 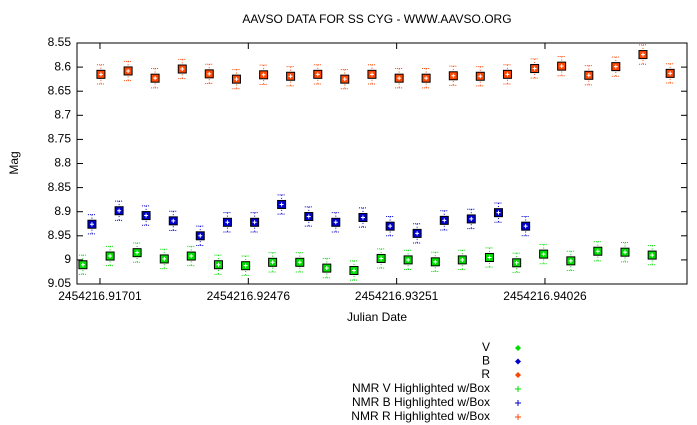 I want to click on x-tick-label: 2454216.94026, so click(x=545, y=296).